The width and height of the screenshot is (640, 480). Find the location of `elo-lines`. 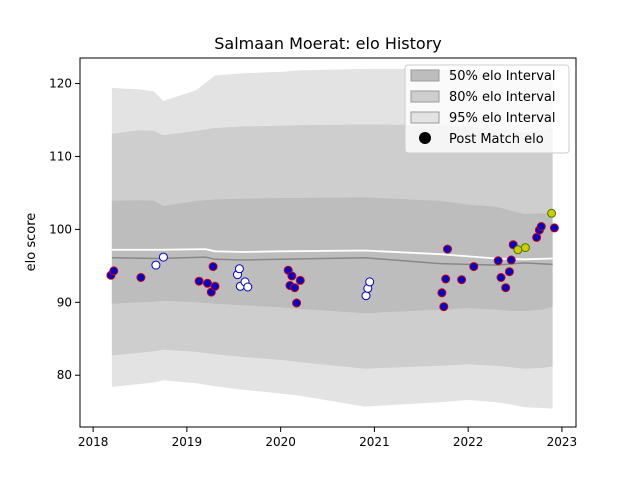

elo-lines is located at coordinates (332, 257).